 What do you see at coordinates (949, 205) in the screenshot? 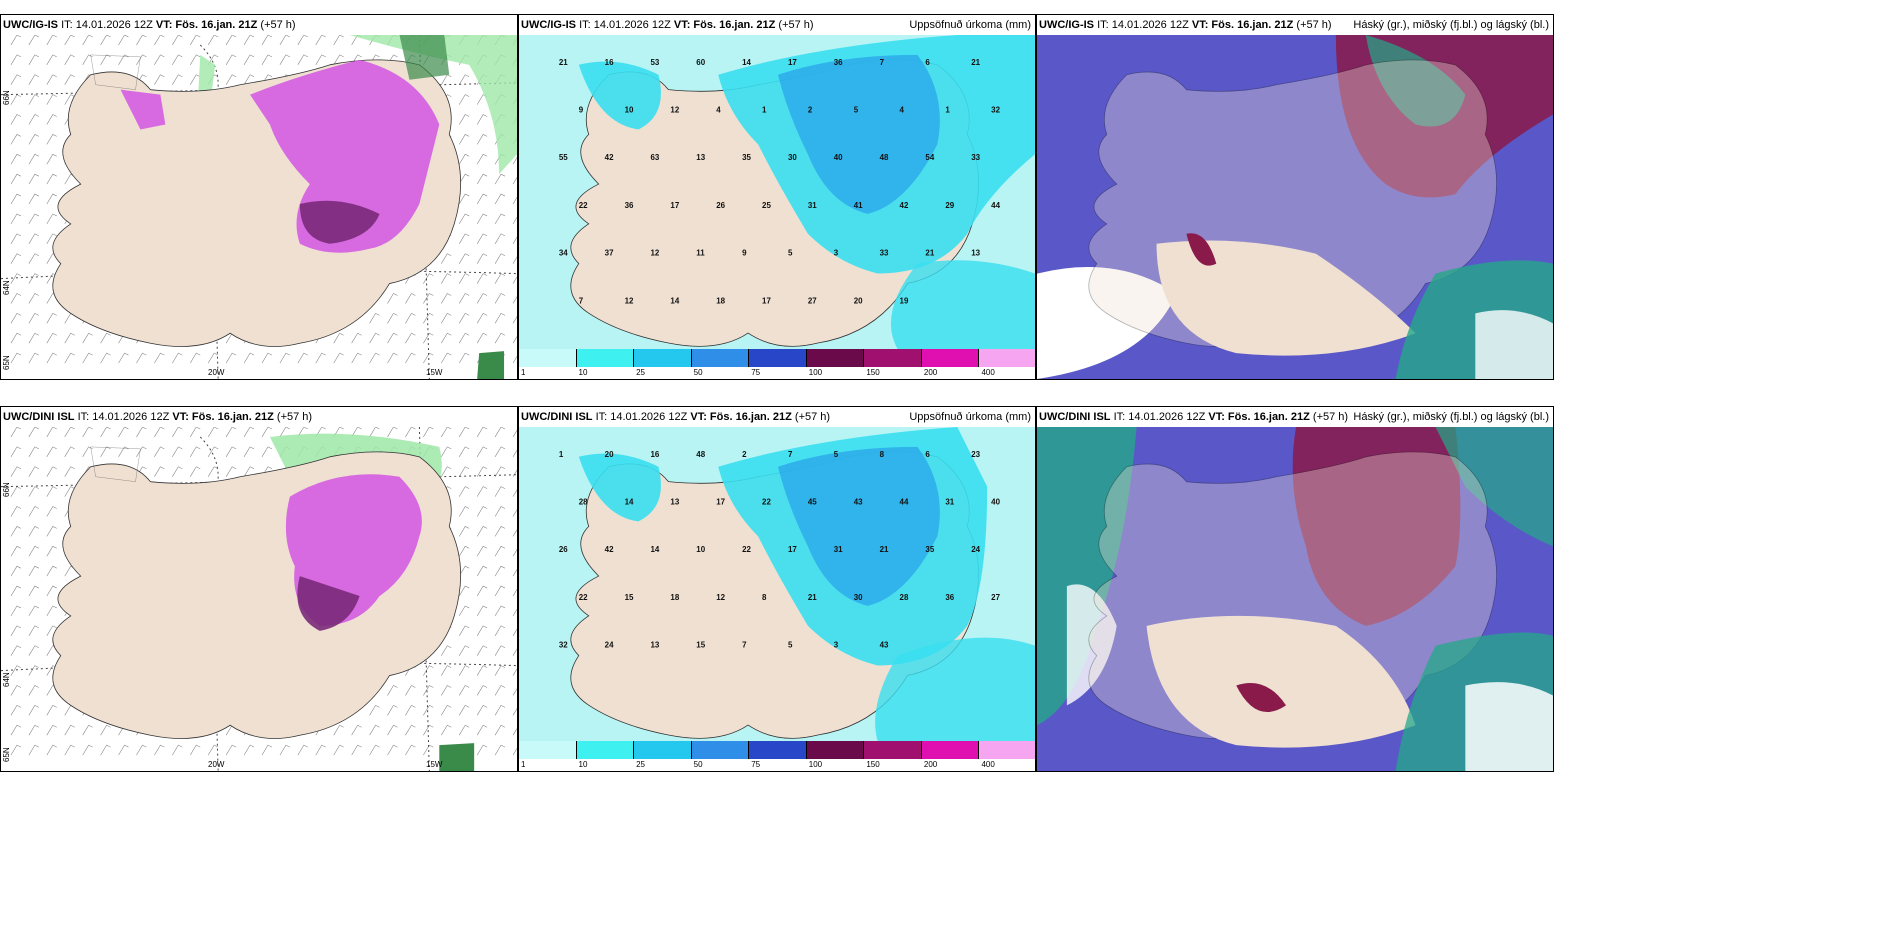
I see `precip-value: 29` at bounding box center [949, 205].